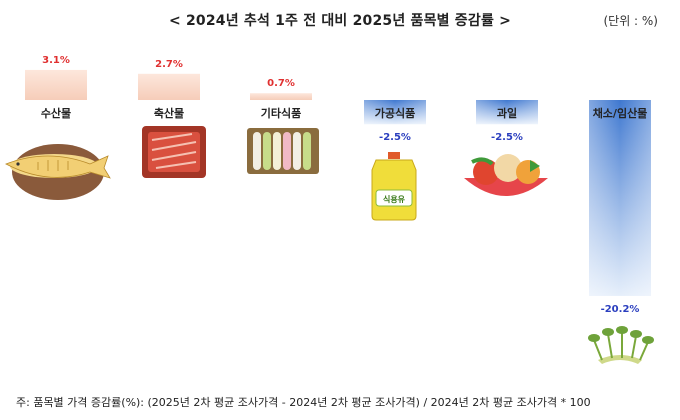 The width and height of the screenshot is (680, 420). What do you see at coordinates (394, 186) in the screenshot?
I see `cooking-oil-icon: 식용유` at bounding box center [394, 186].